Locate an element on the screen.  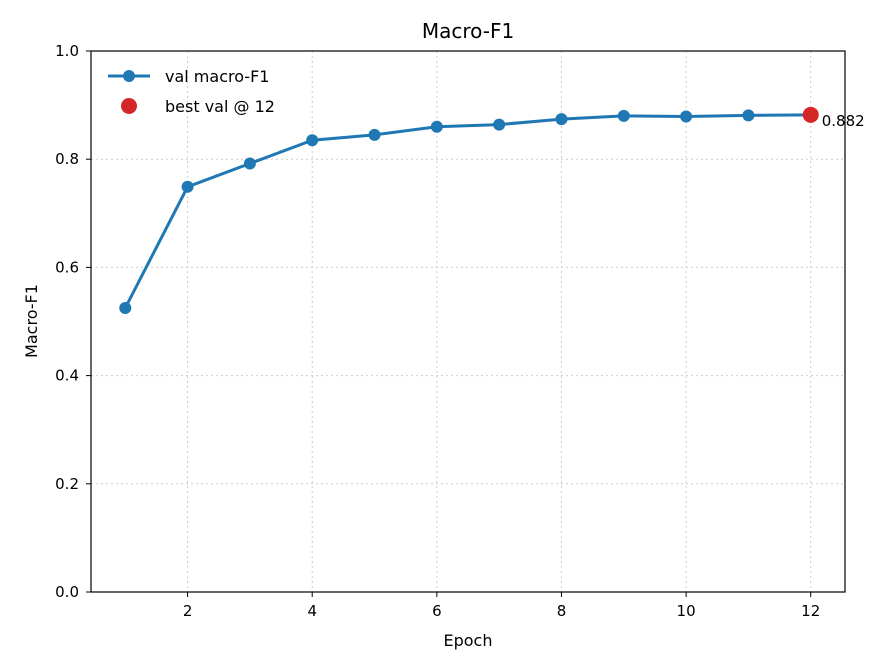
y-tick-label: 0.8 is located at coordinates (67, 159).